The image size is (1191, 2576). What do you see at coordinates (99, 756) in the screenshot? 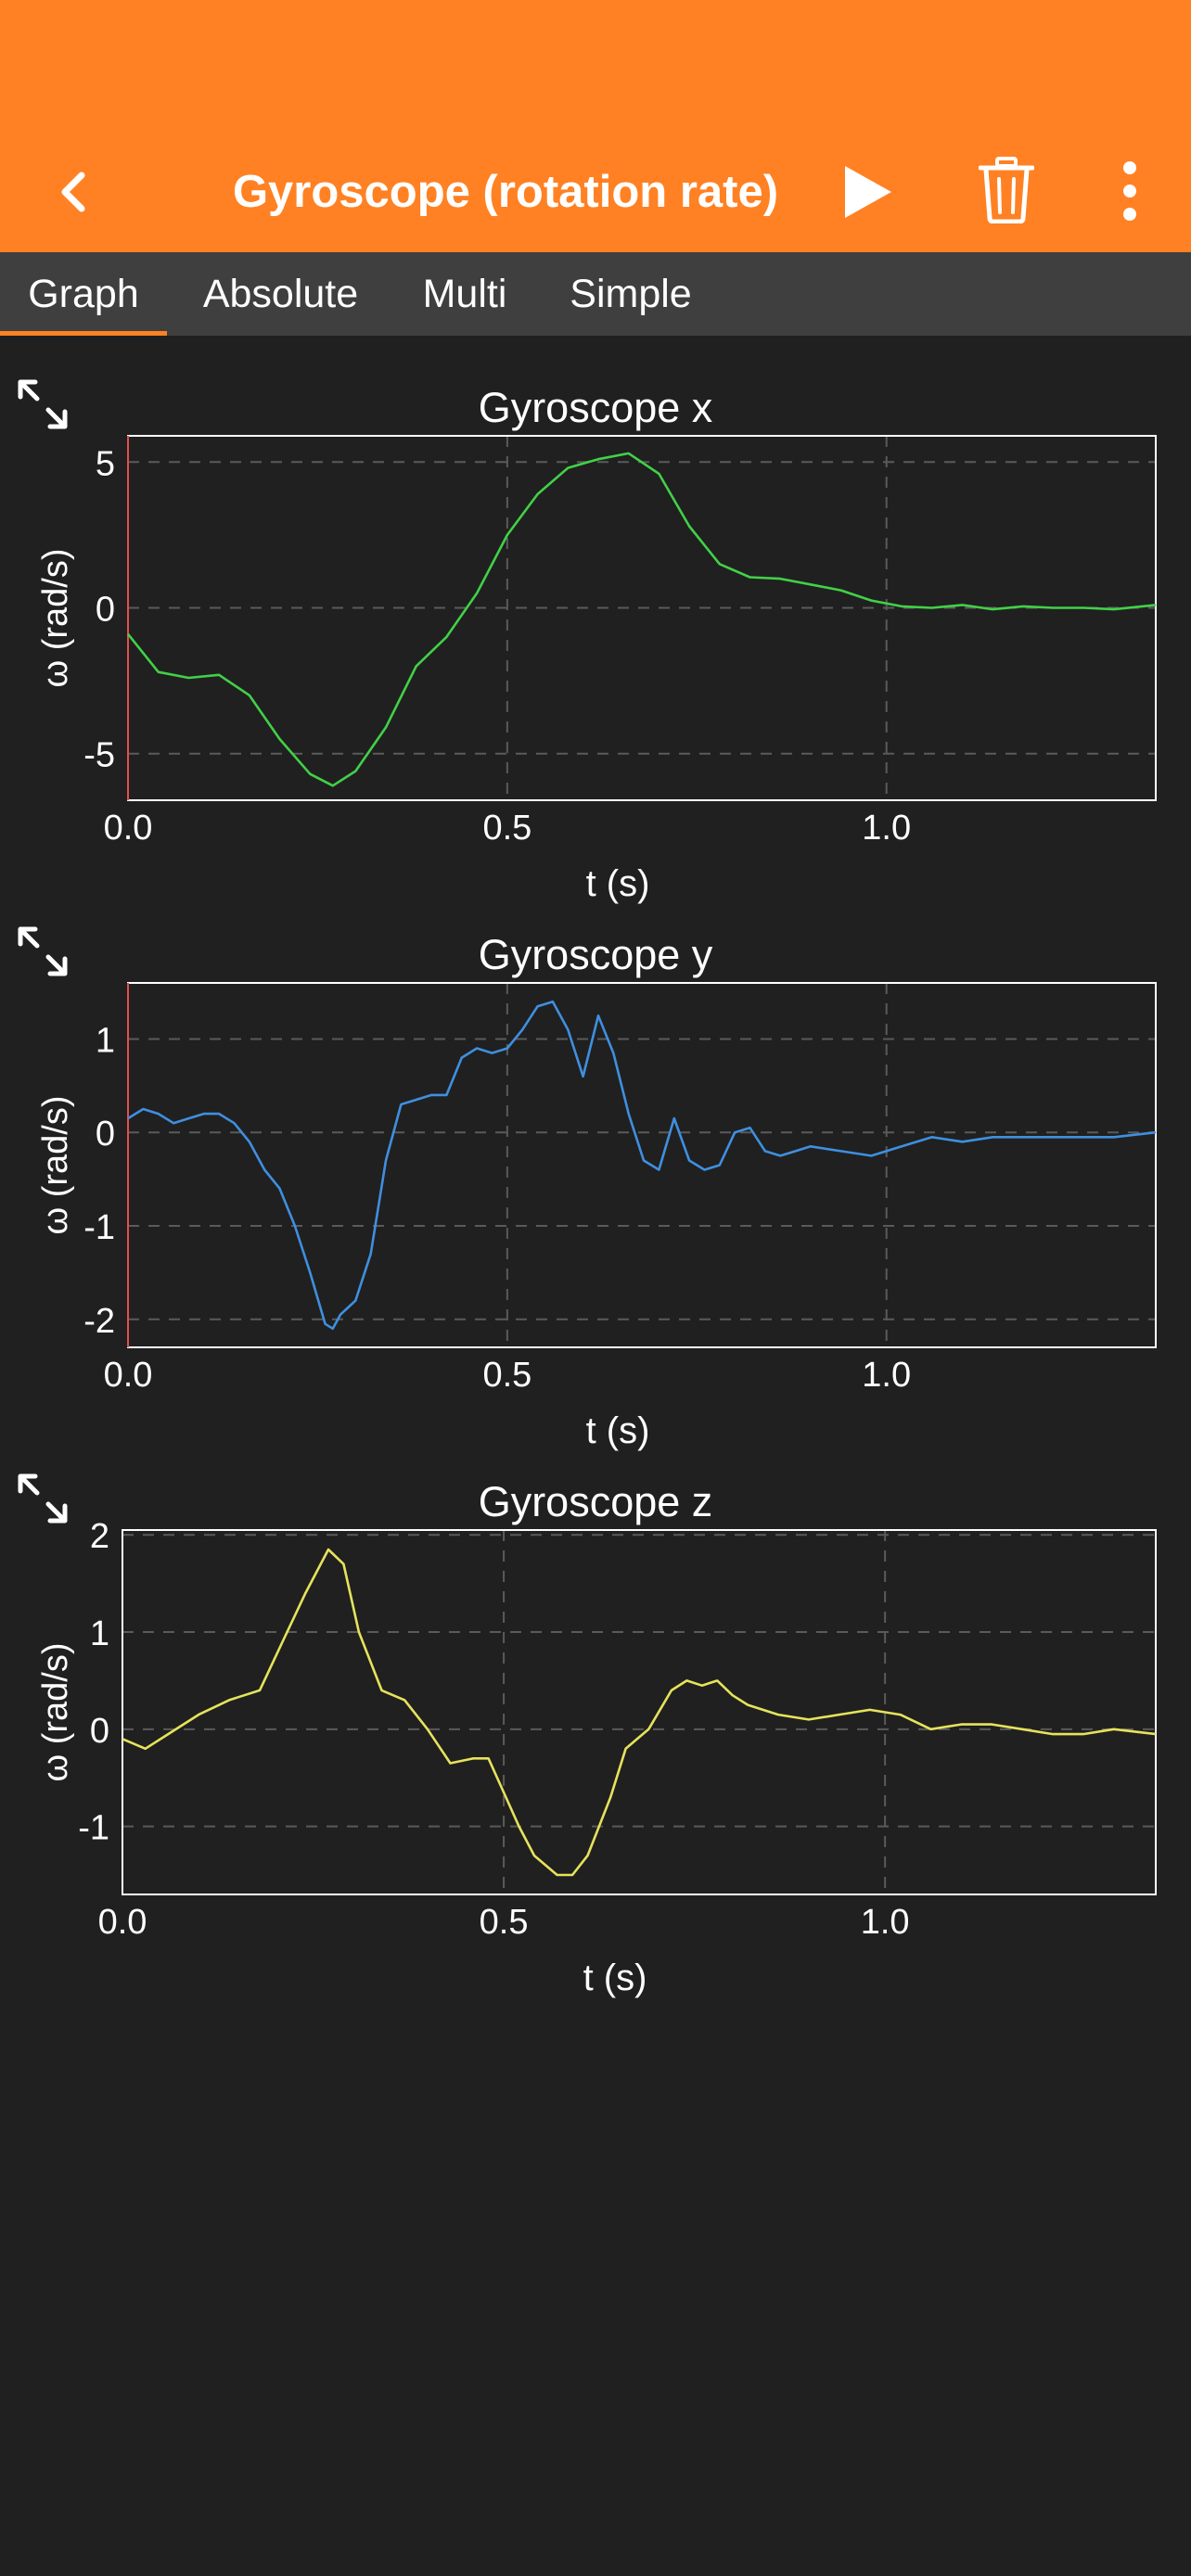
I see `y-tick-label: -5` at bounding box center [99, 756].